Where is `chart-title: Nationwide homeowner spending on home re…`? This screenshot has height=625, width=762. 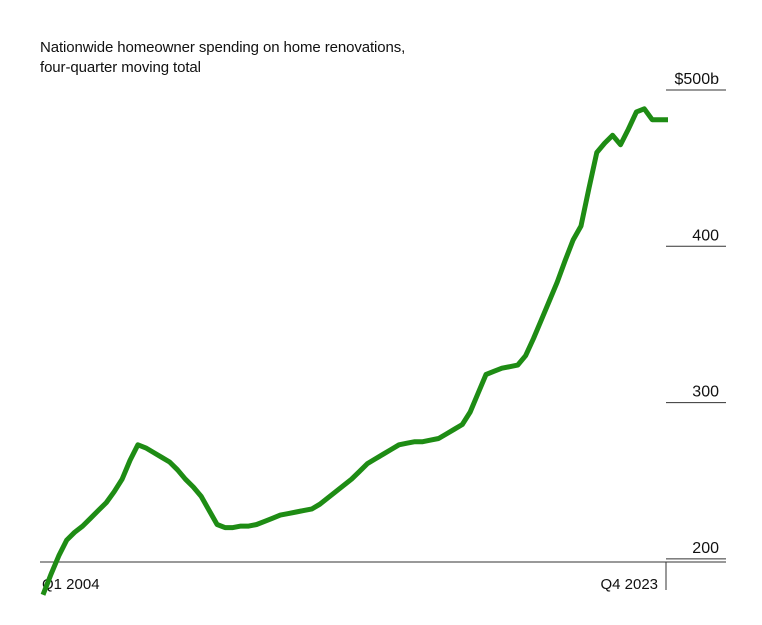 chart-title: Nationwide homeowner spending on home re… is located at coordinates (223, 47).